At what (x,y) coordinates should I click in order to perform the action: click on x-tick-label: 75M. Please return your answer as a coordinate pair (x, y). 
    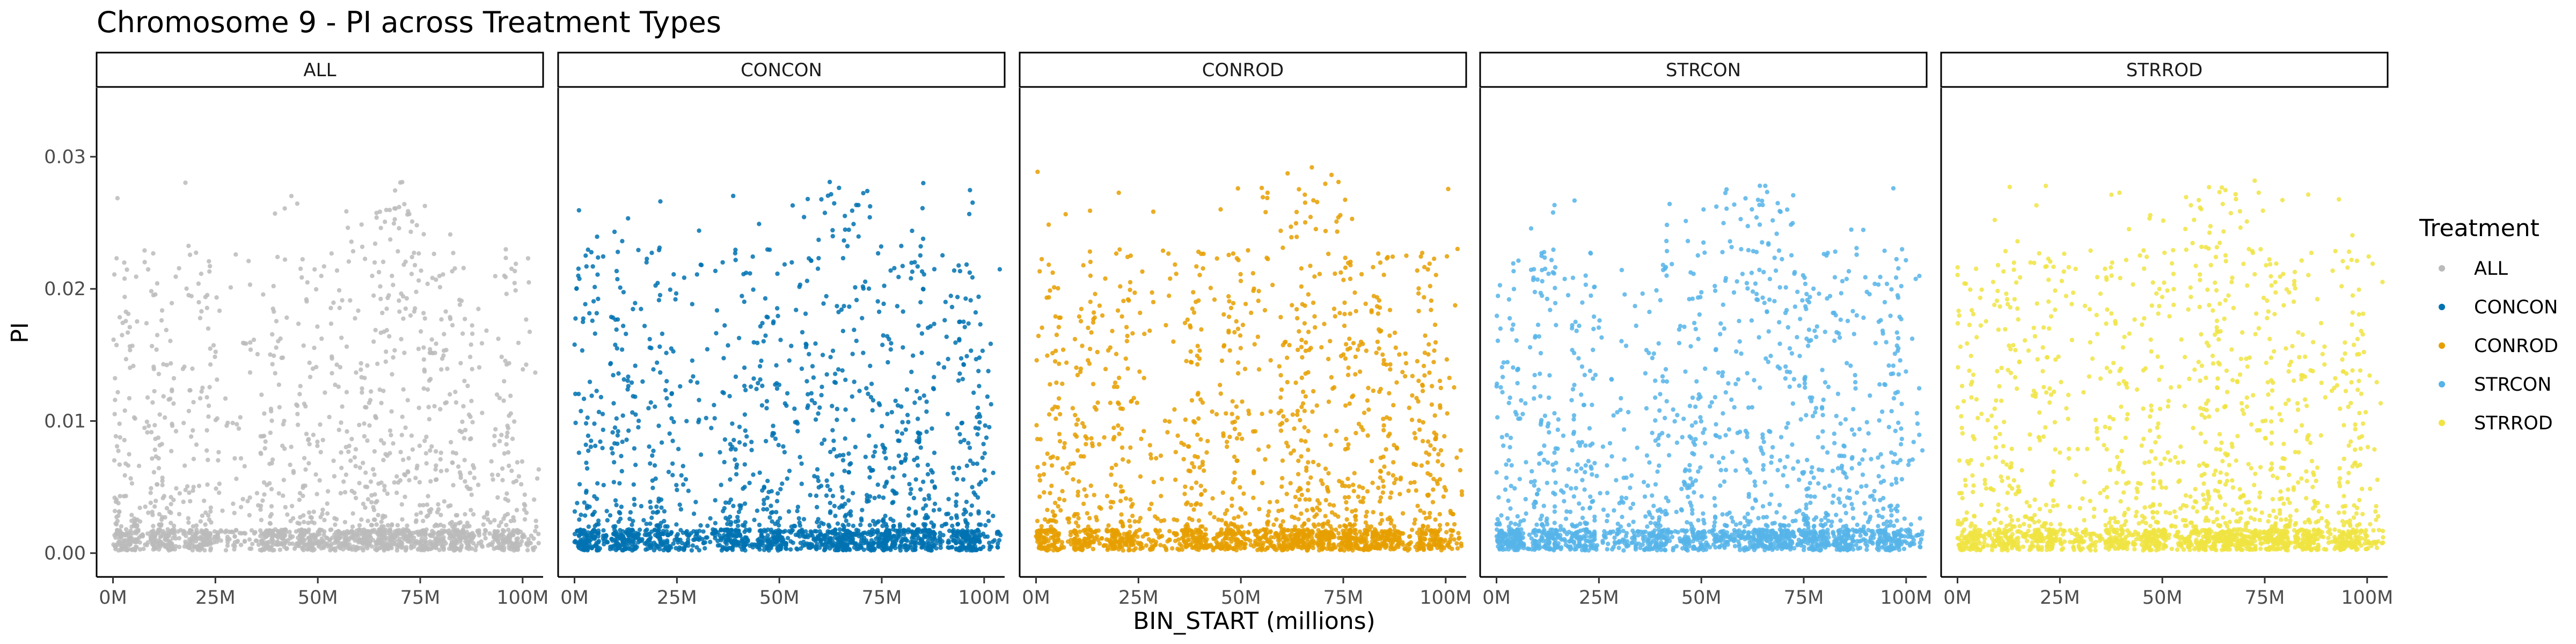
    Looking at the image, I should click on (420, 598).